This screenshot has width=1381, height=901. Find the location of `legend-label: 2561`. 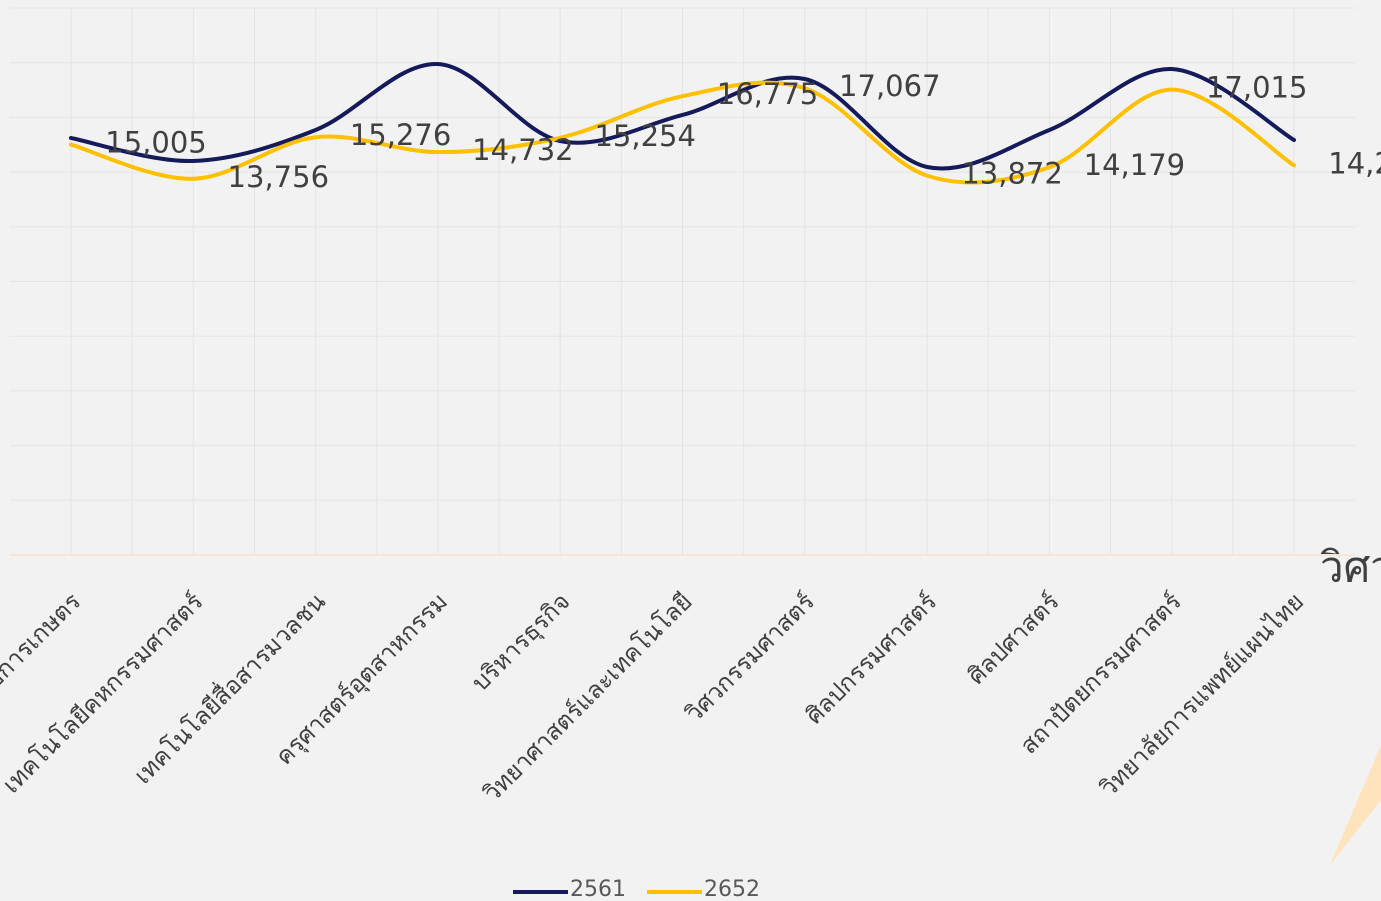

legend-label: 2561 is located at coordinates (598, 889).